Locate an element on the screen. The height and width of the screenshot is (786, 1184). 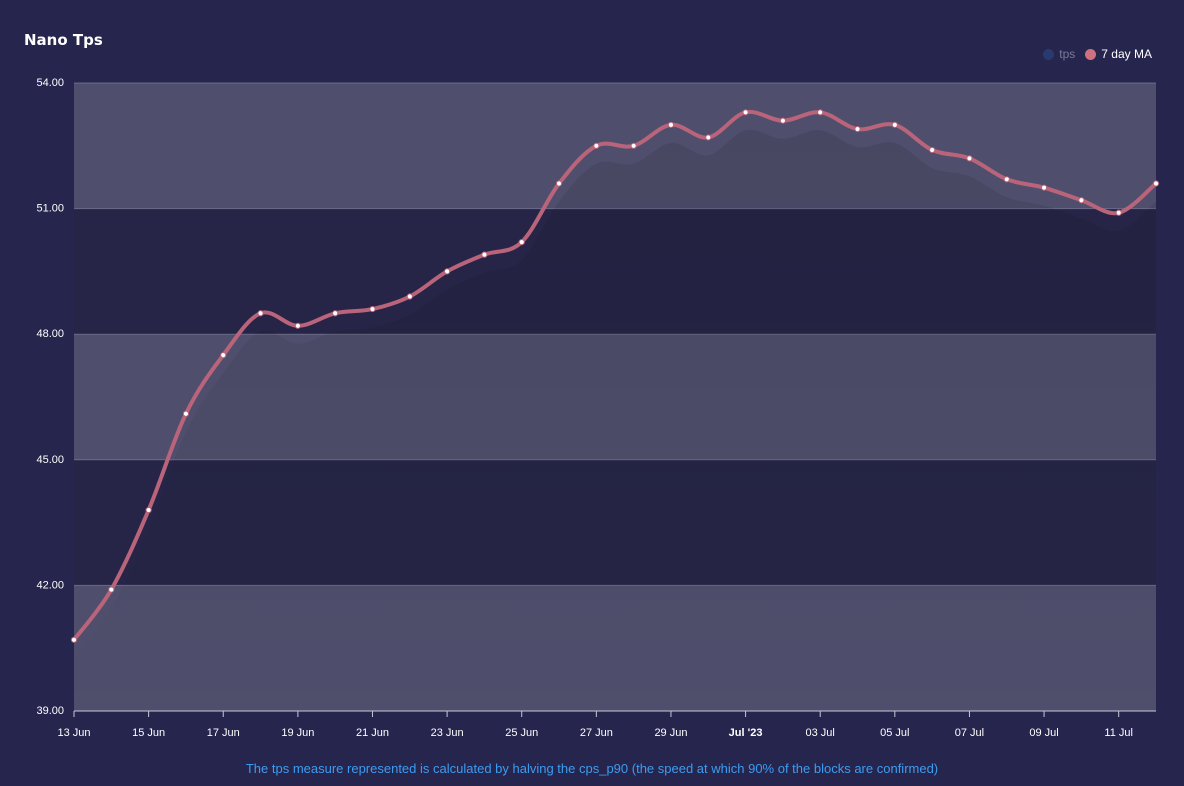
legend-item-7-day-ma: 7 day MA is located at coordinates (1118, 54).